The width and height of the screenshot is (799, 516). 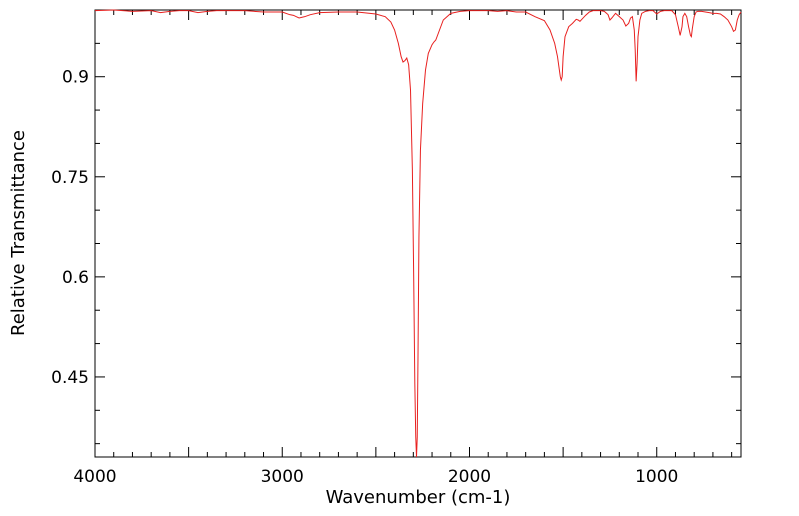 I want to click on x-axis-tick-labels: 4000 3000 2000 1000, so click(x=375, y=477).